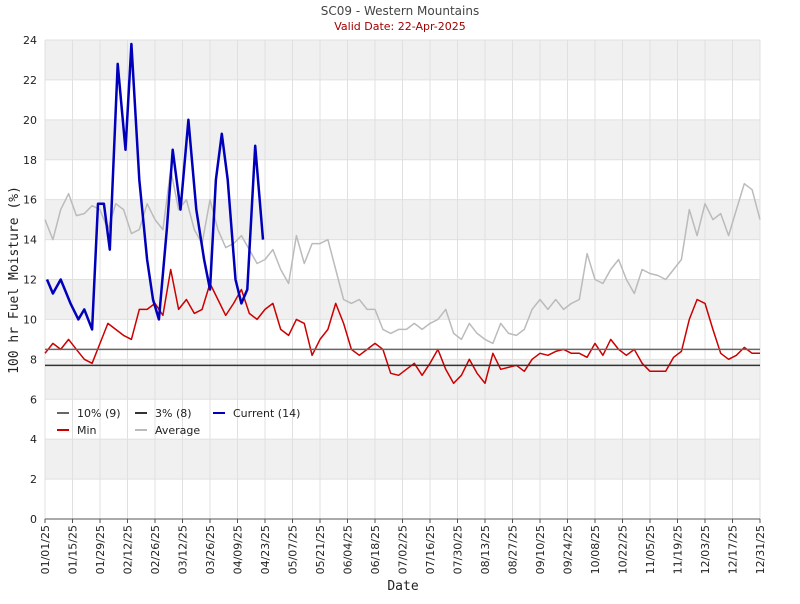  Describe the element at coordinates (485, 549) in the screenshot. I see `x-tick-label: 08/13/25` at that location.